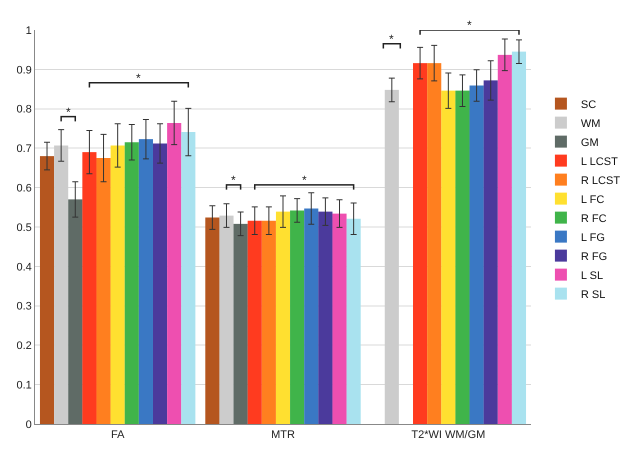 This screenshot has width=641, height=454. Describe the element at coordinates (29, 30) in the screenshot. I see `y-tick-label: 1` at that location.